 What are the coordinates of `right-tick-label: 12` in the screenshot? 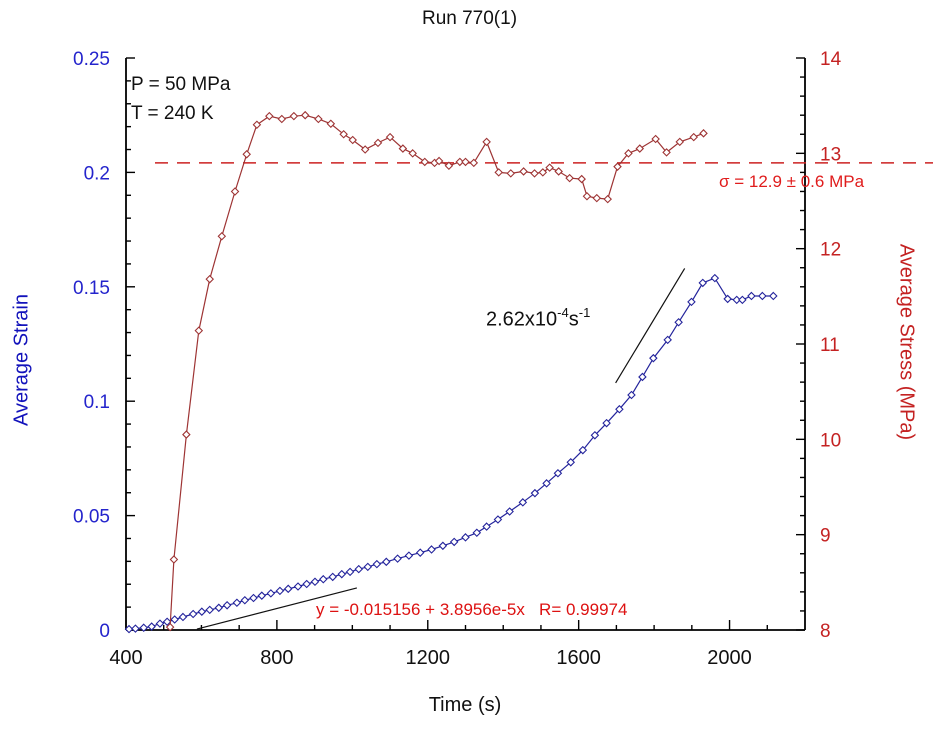 It's located at (830, 250).